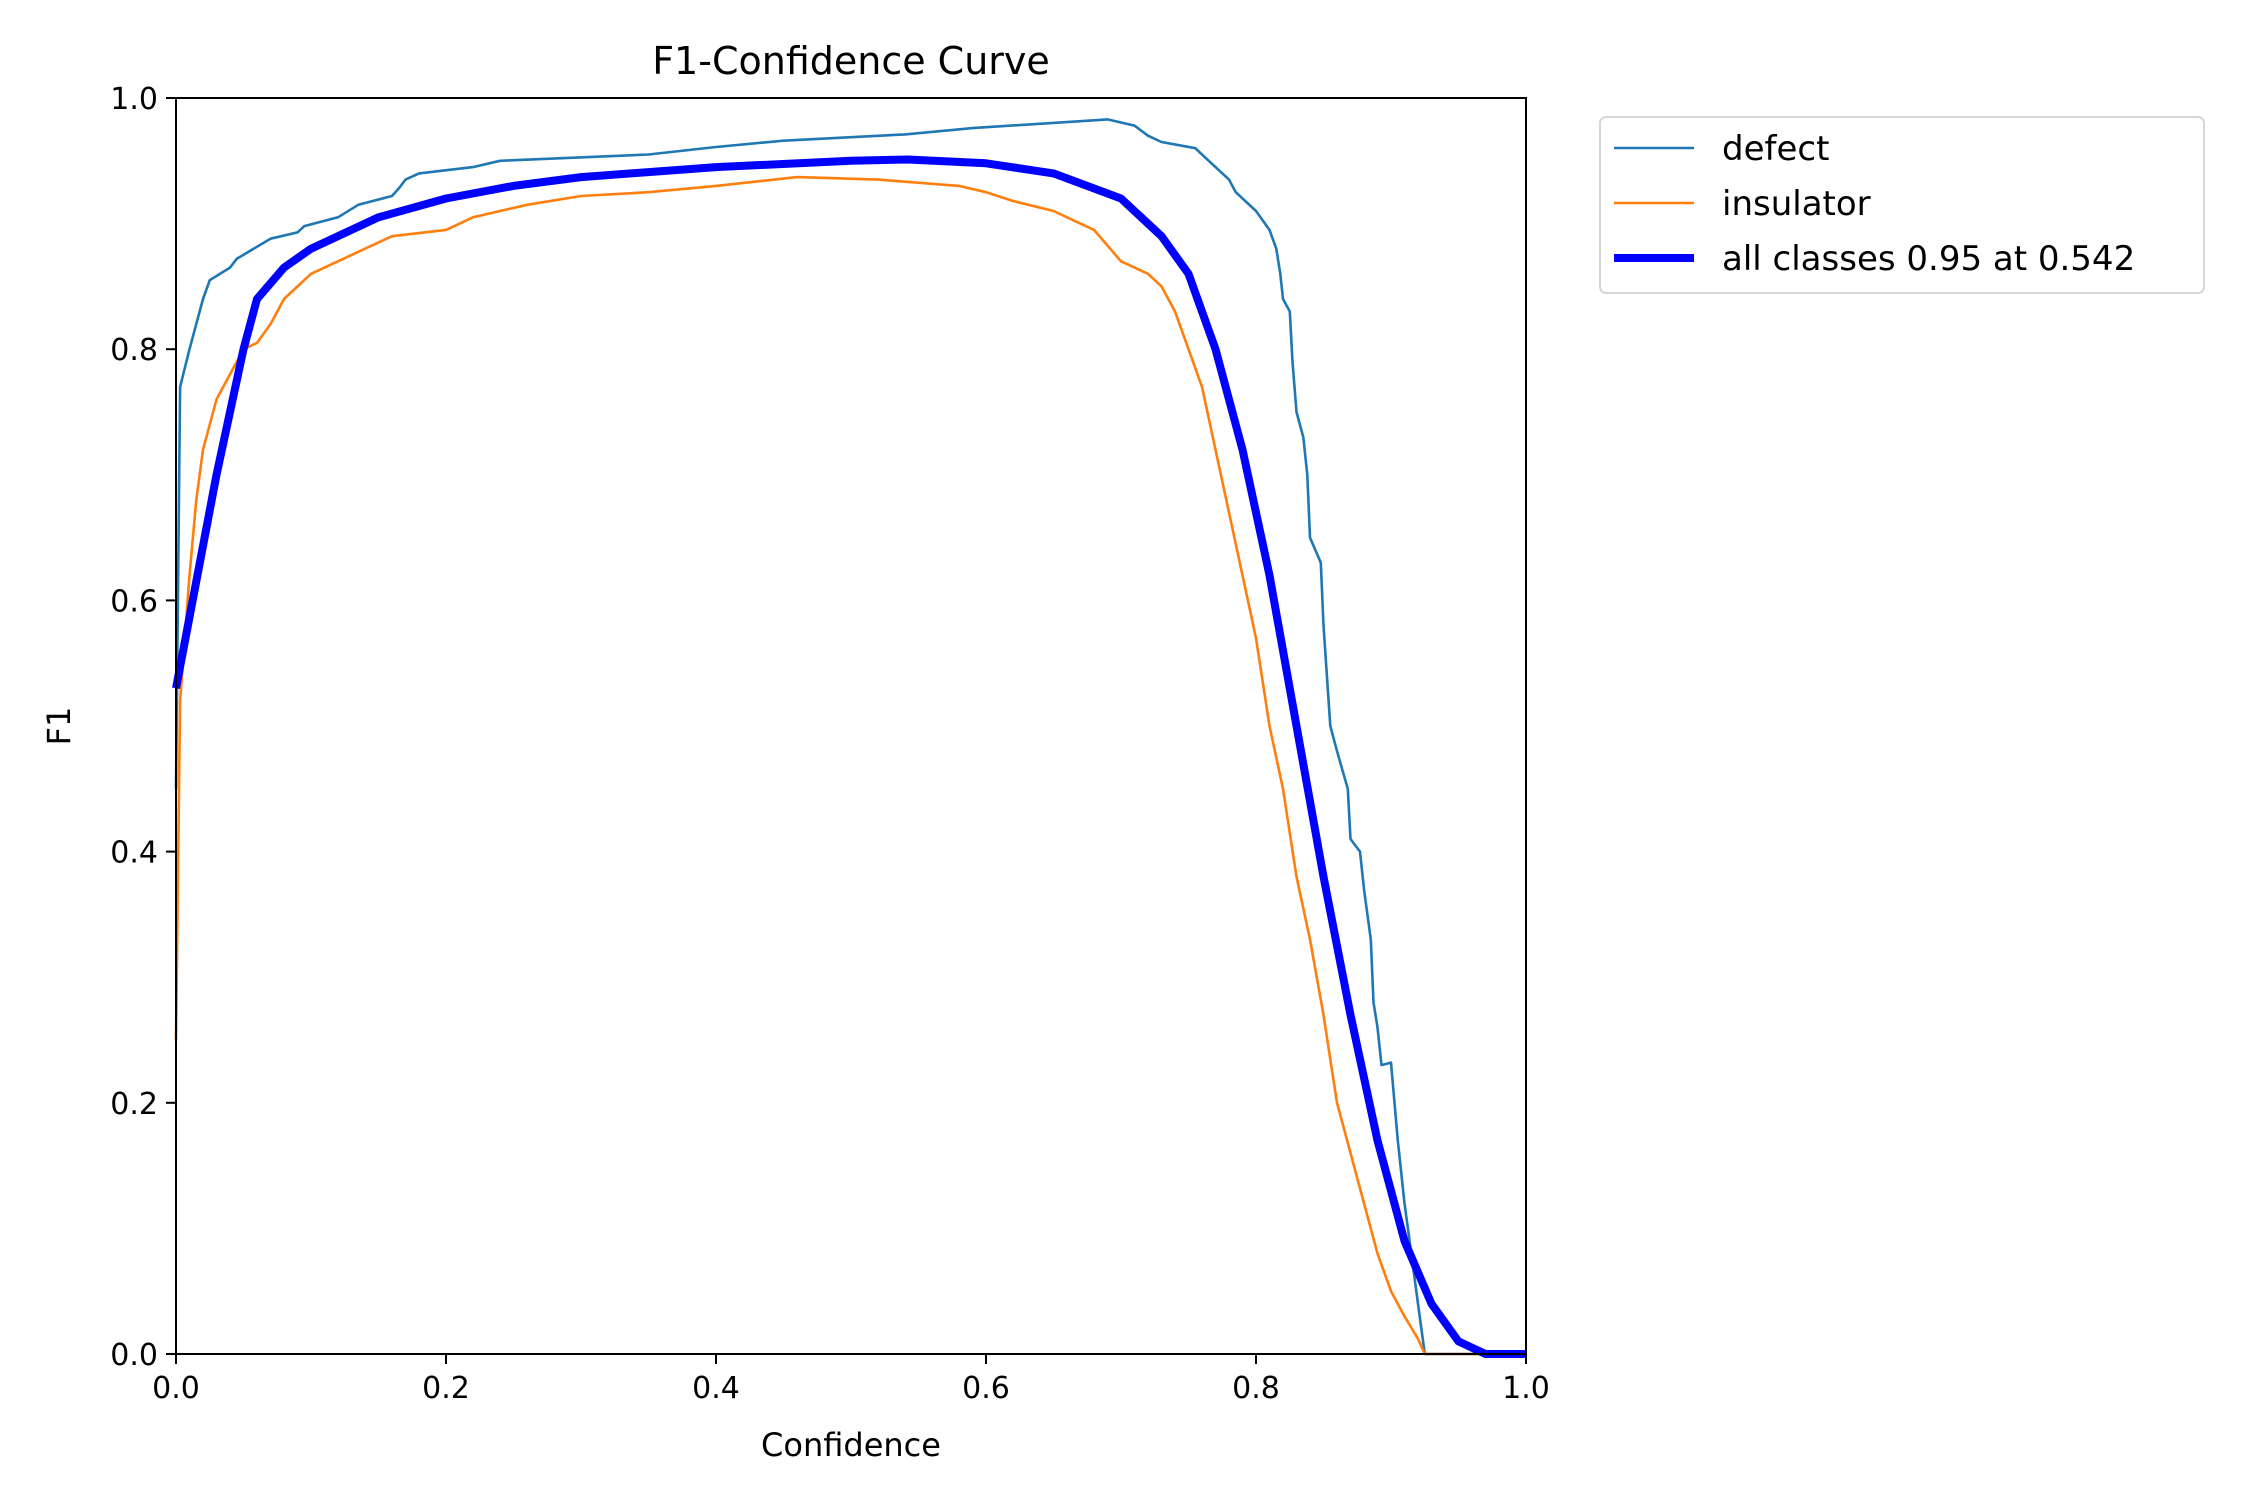  Describe the element at coordinates (134, 1104) in the screenshot. I see `y-tick-label: 0.2` at that location.